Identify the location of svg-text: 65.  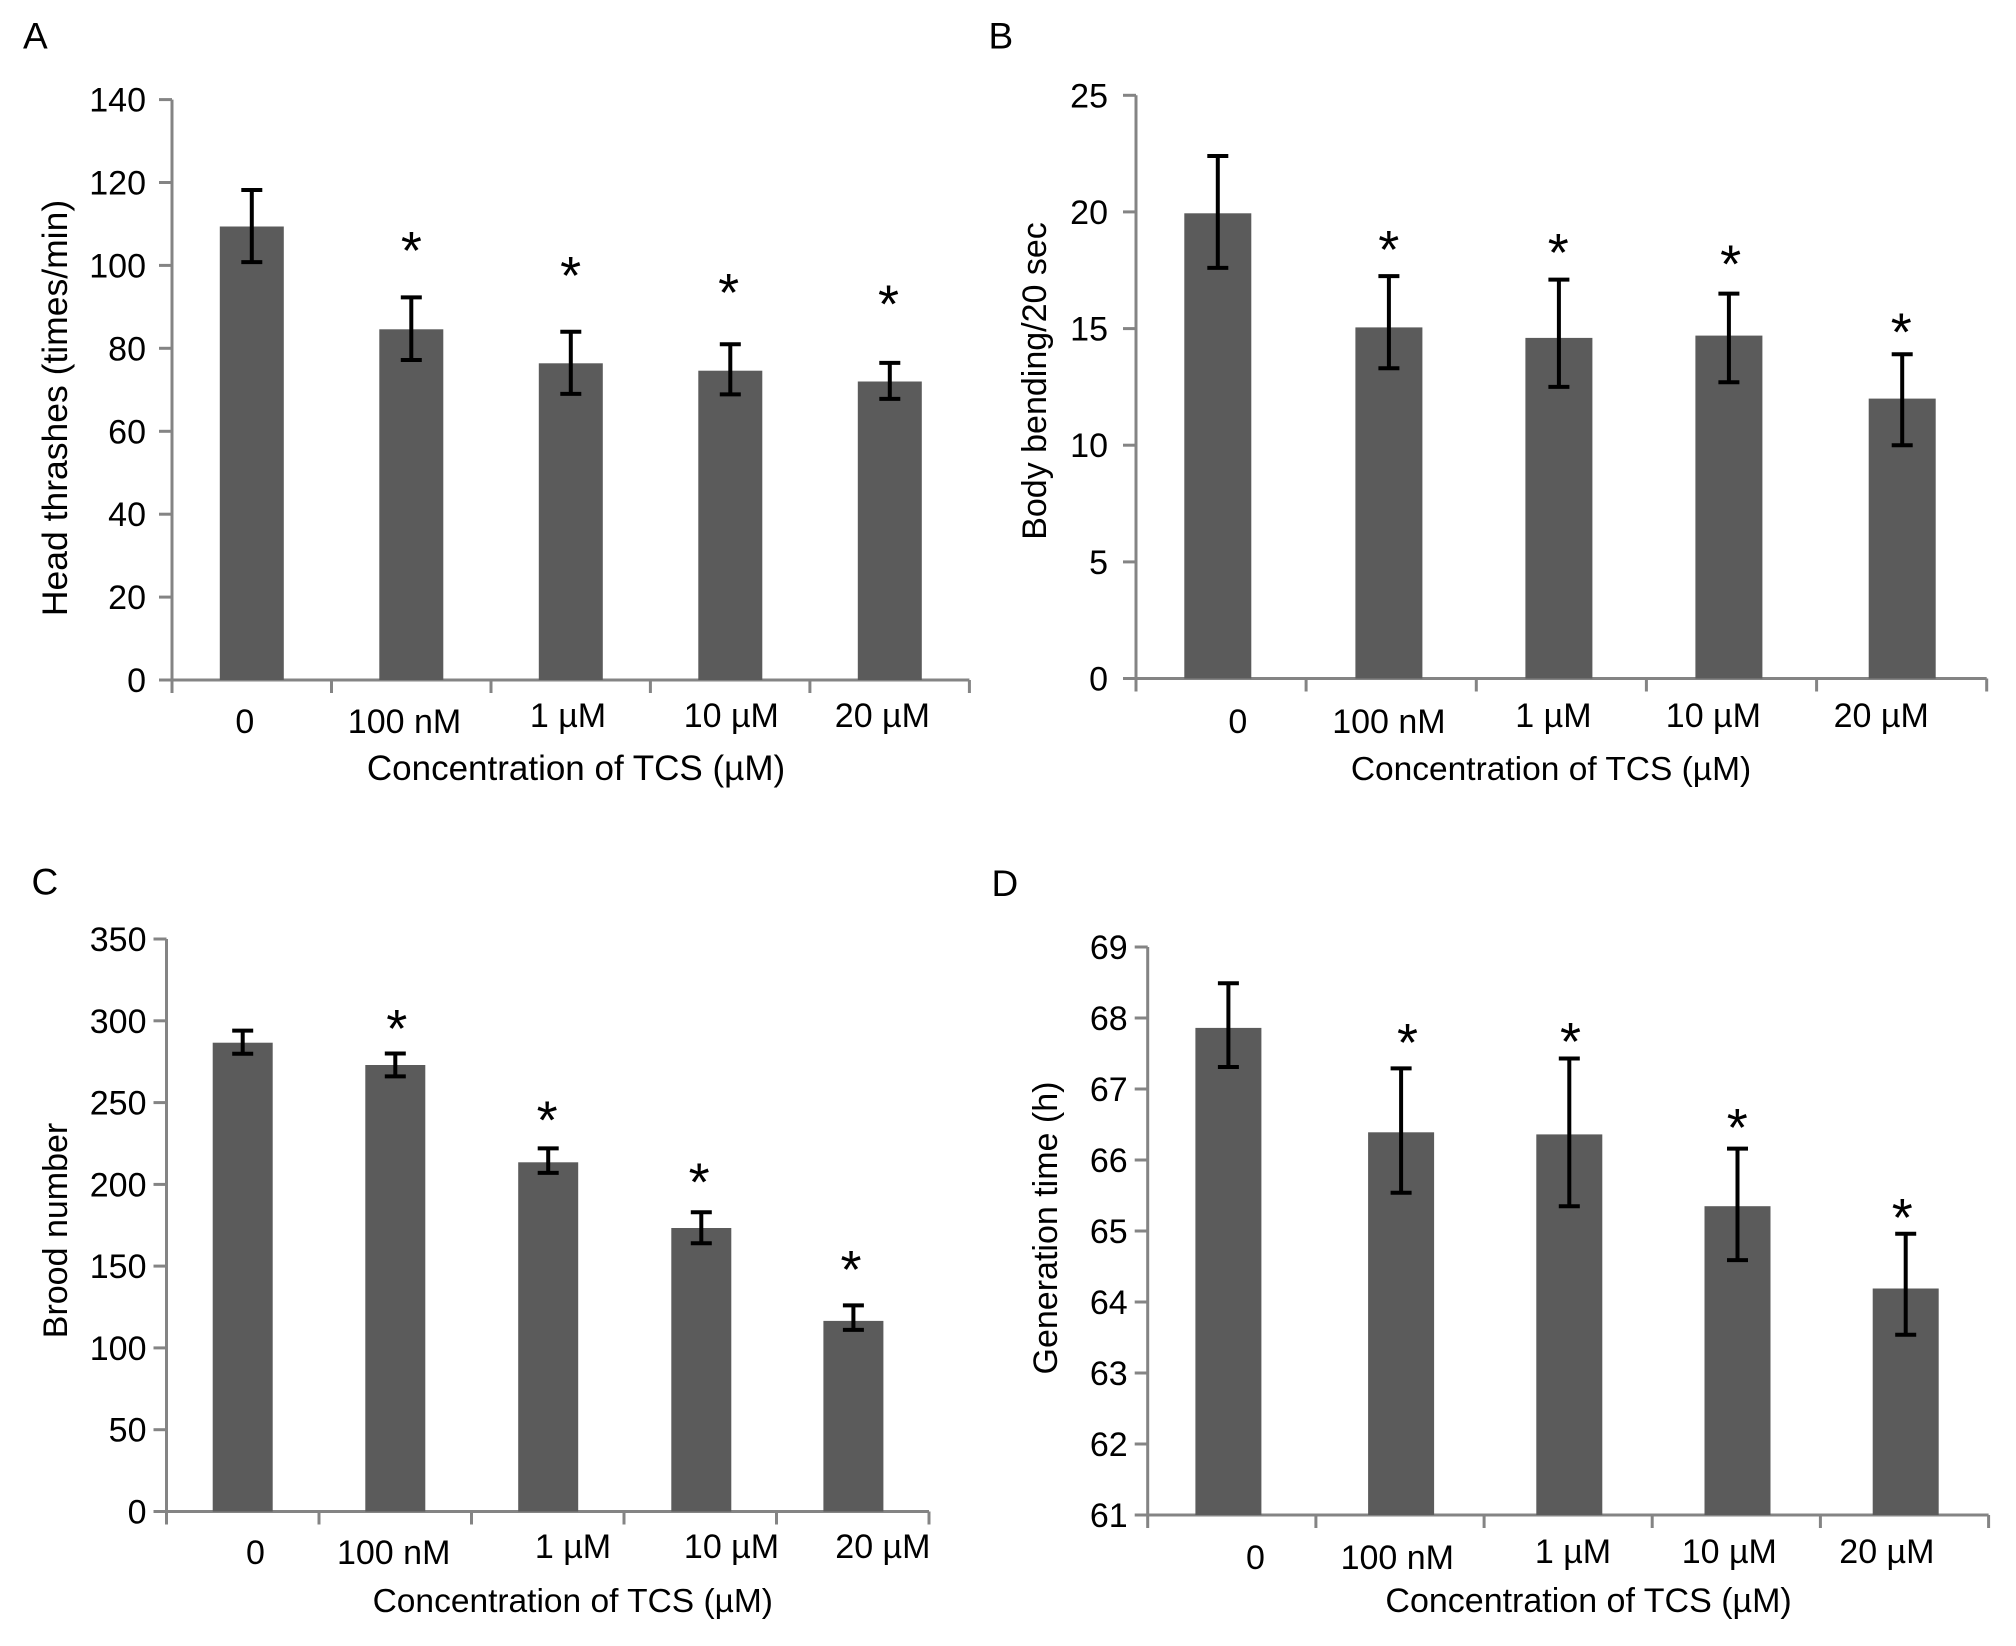
(1109, 1232).